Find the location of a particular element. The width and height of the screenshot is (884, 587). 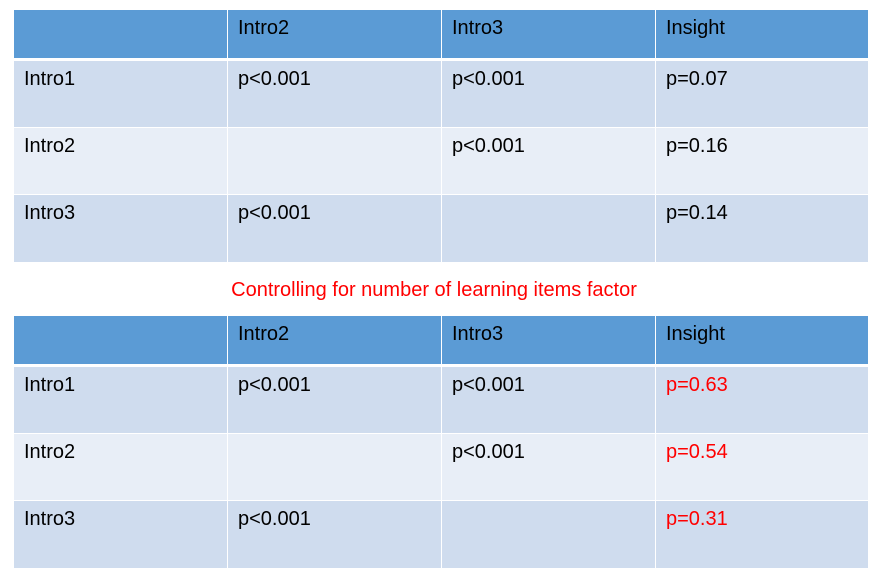

table-row: Intro1 p<0.001 p<0.001 p=0.63 is located at coordinates (441, 400).